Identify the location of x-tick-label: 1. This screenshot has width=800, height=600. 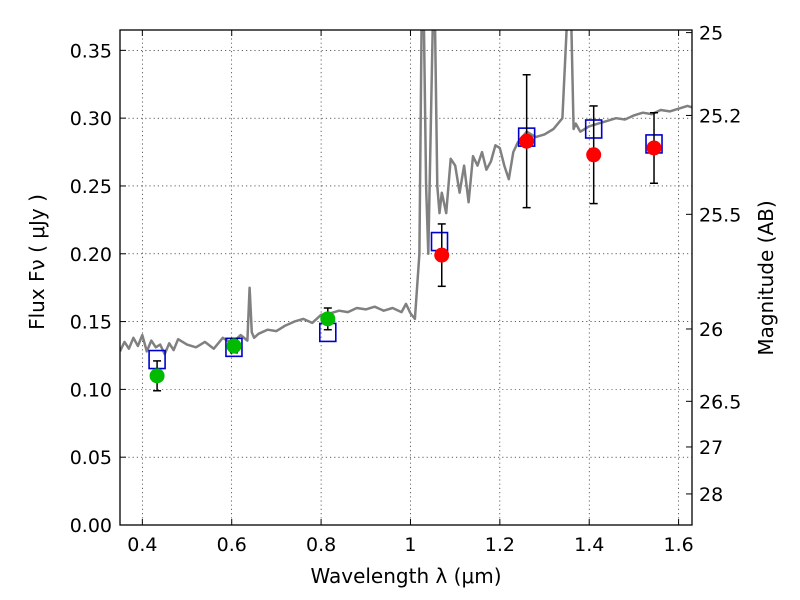
(410, 545).